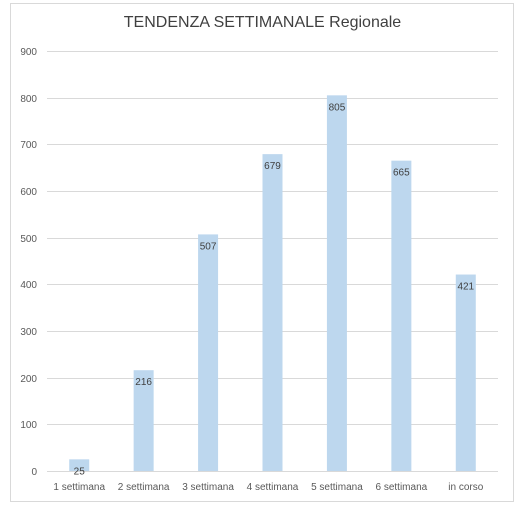  I want to click on x-tick-label: 4 settimana, so click(273, 487).